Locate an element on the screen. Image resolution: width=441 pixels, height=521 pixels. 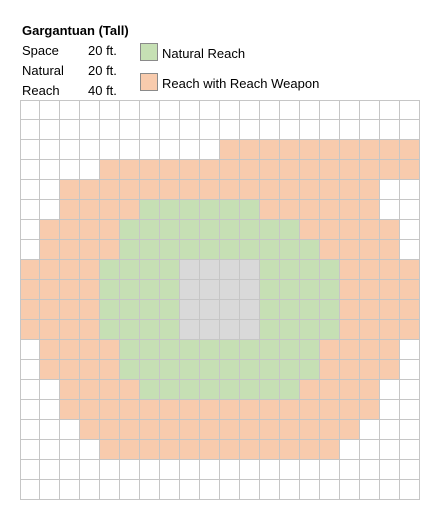
stat-natural-label: Natural is located at coordinates (43, 70).